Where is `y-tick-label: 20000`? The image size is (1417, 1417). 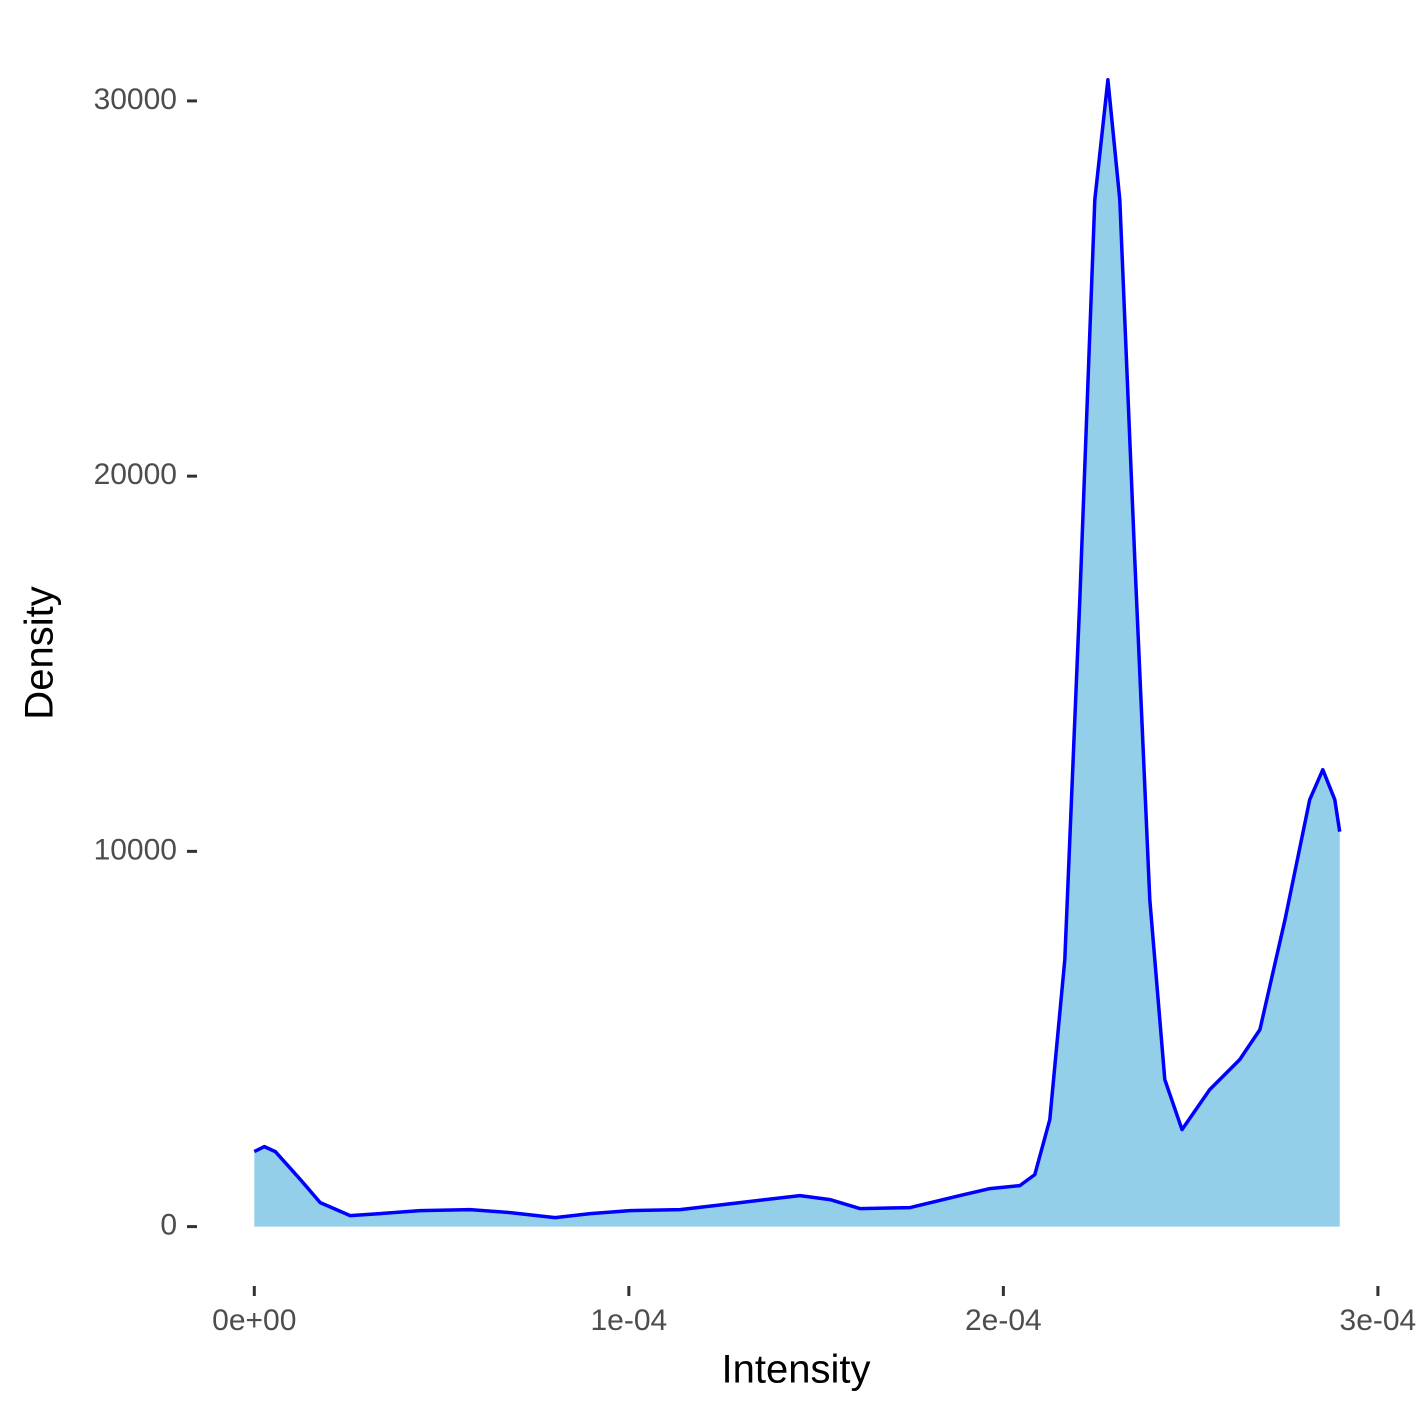 y-tick-label: 20000 is located at coordinates (135, 474).